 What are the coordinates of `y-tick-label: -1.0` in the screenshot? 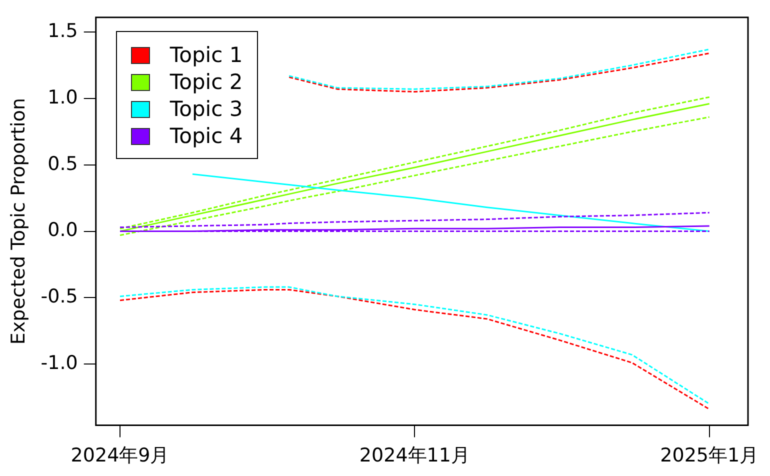 It's located at (59, 363).